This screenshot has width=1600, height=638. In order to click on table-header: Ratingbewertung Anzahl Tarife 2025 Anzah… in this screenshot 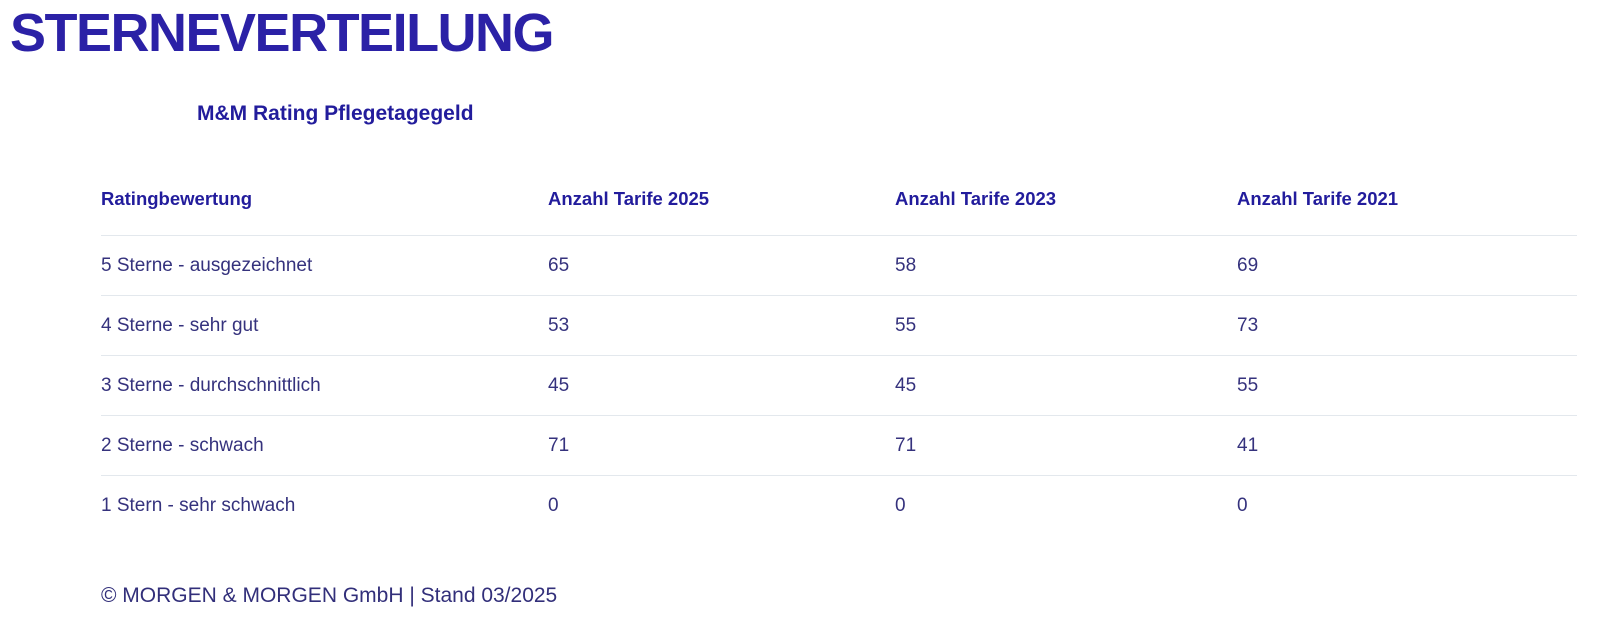, I will do `click(839, 210)`.